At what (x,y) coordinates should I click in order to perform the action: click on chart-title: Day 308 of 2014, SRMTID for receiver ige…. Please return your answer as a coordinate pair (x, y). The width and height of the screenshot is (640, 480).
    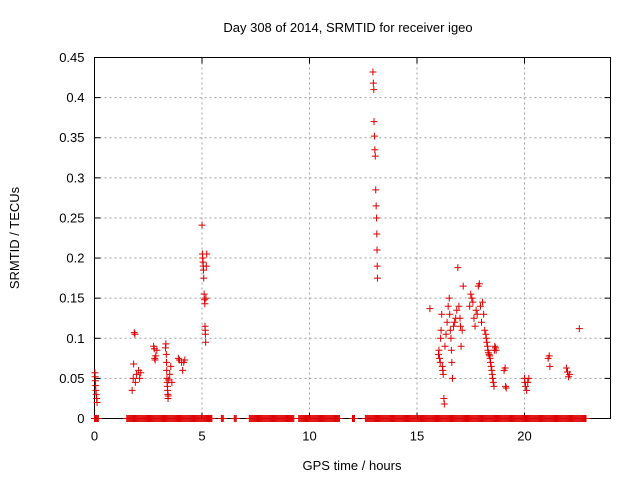
    Looking at the image, I should click on (347, 27).